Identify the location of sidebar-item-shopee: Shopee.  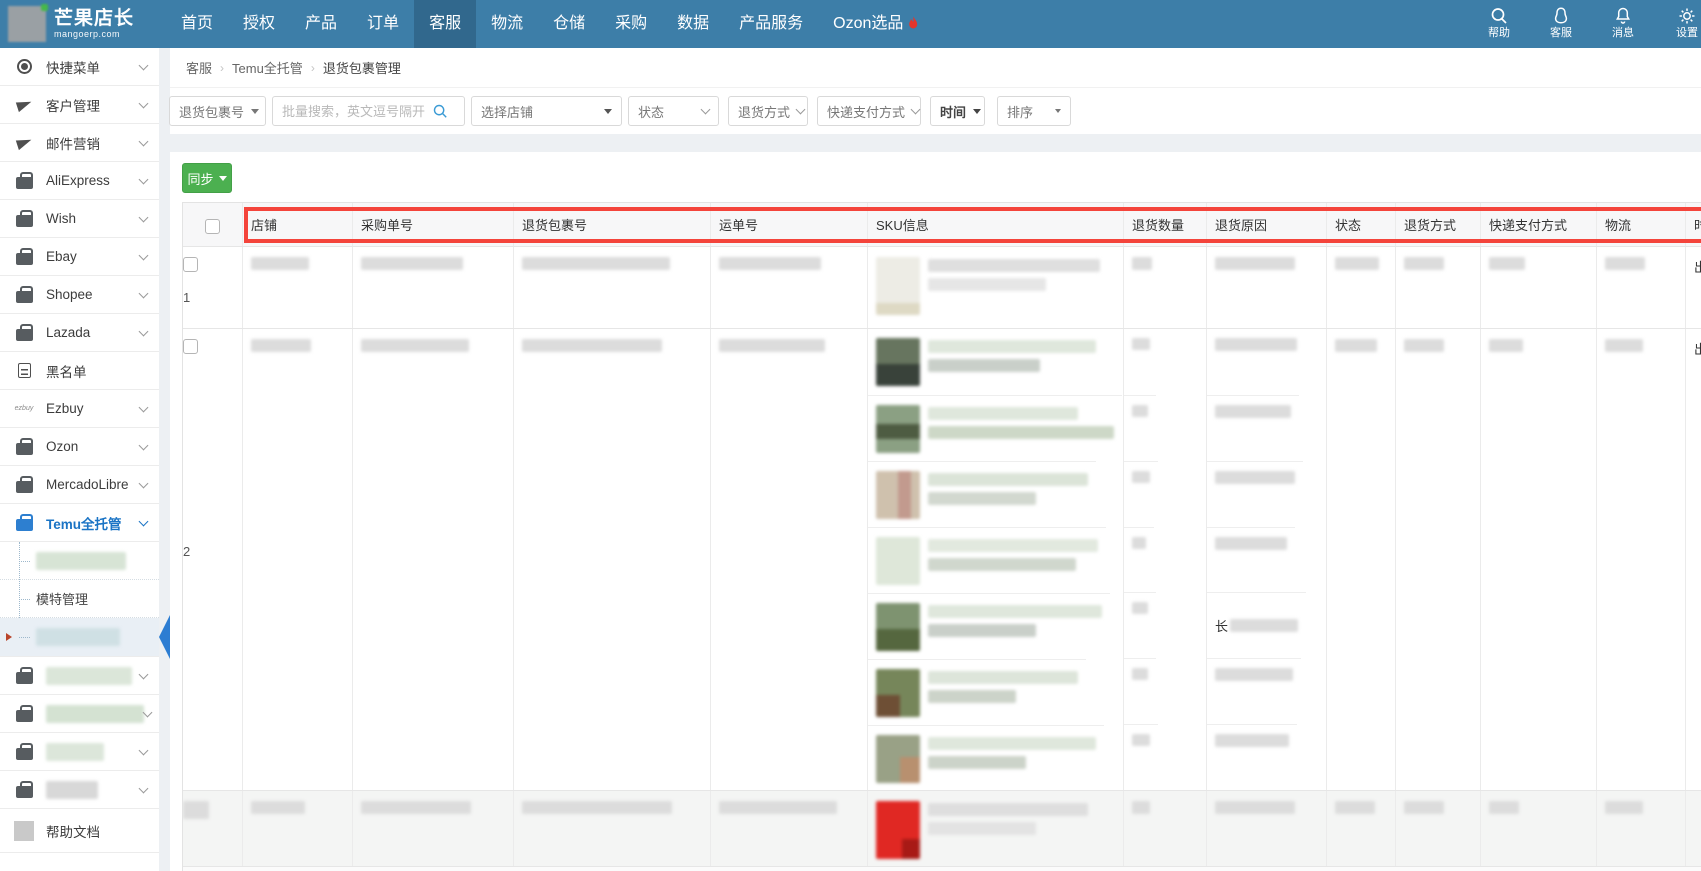
(79, 295).